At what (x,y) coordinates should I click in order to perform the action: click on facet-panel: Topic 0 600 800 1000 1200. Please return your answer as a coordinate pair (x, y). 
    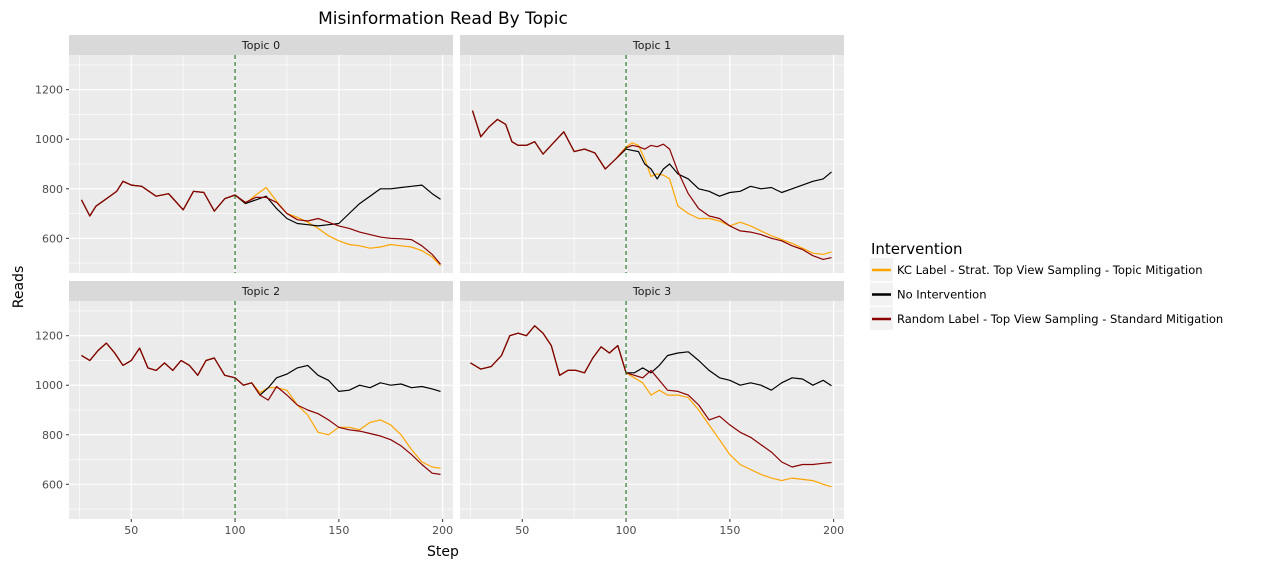
    Looking at the image, I should click on (244, 154).